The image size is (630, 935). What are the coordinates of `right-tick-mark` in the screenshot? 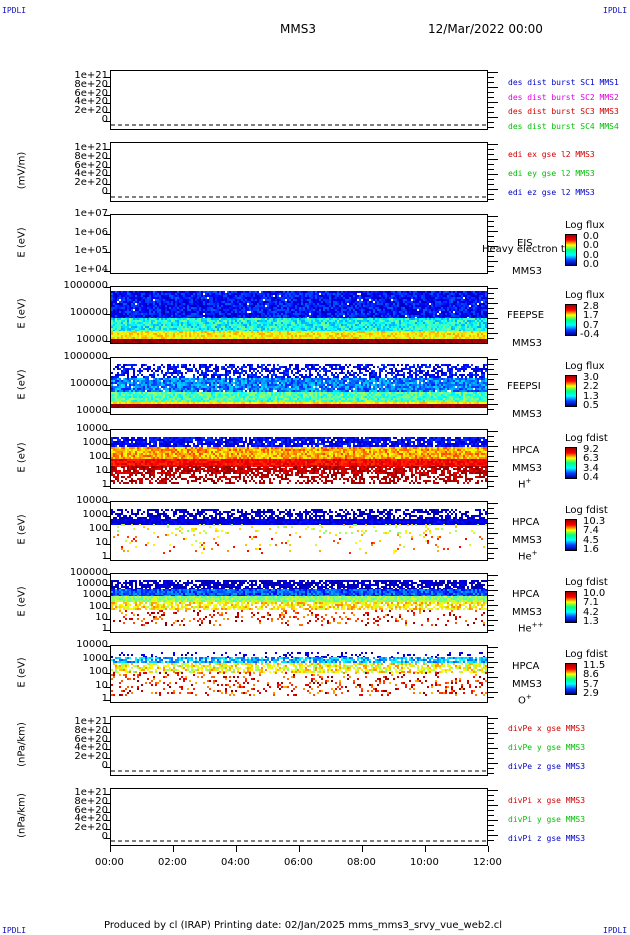 It's located at (491, 169).